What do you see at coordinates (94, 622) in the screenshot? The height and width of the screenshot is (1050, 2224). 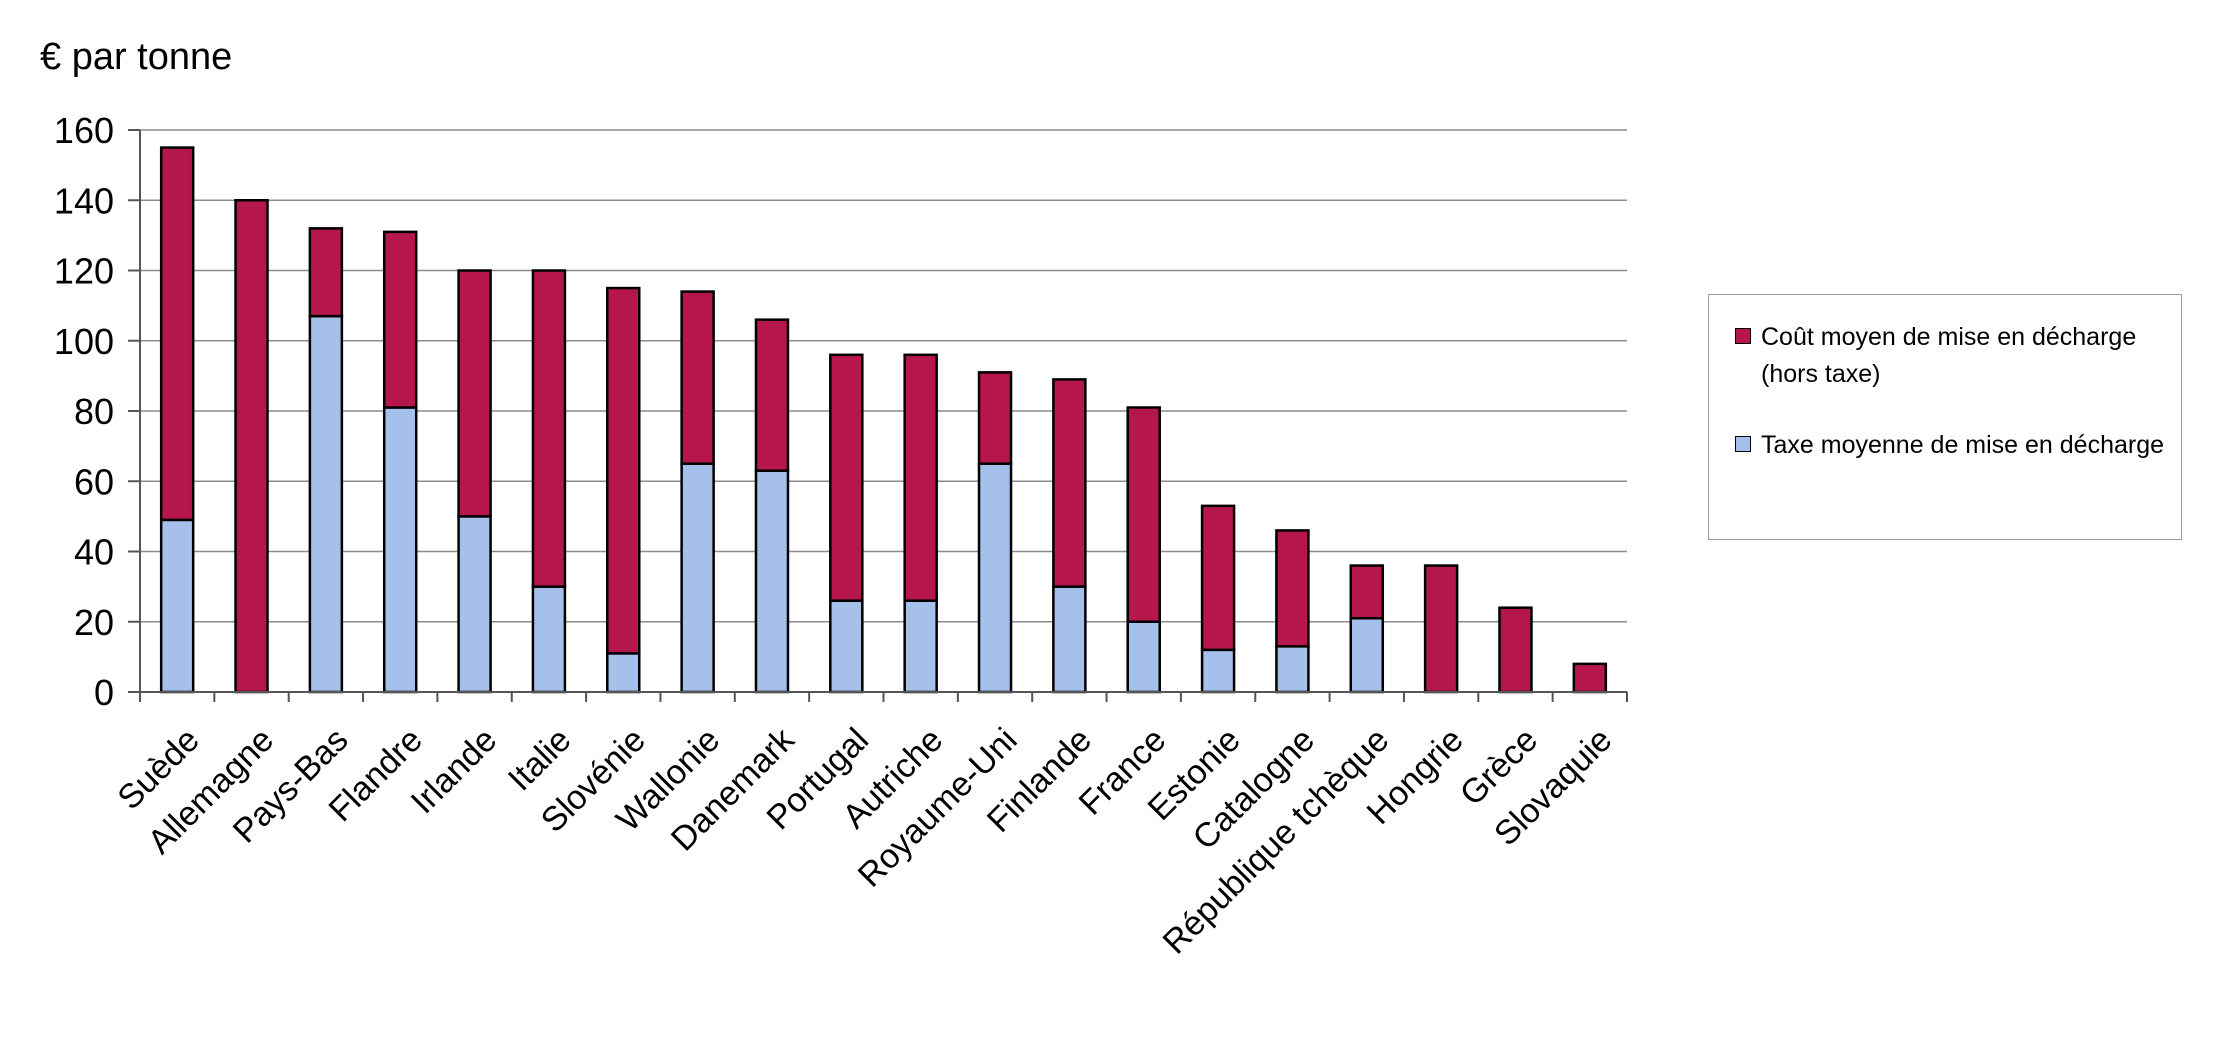 I see `y-tick-label: 20` at bounding box center [94, 622].